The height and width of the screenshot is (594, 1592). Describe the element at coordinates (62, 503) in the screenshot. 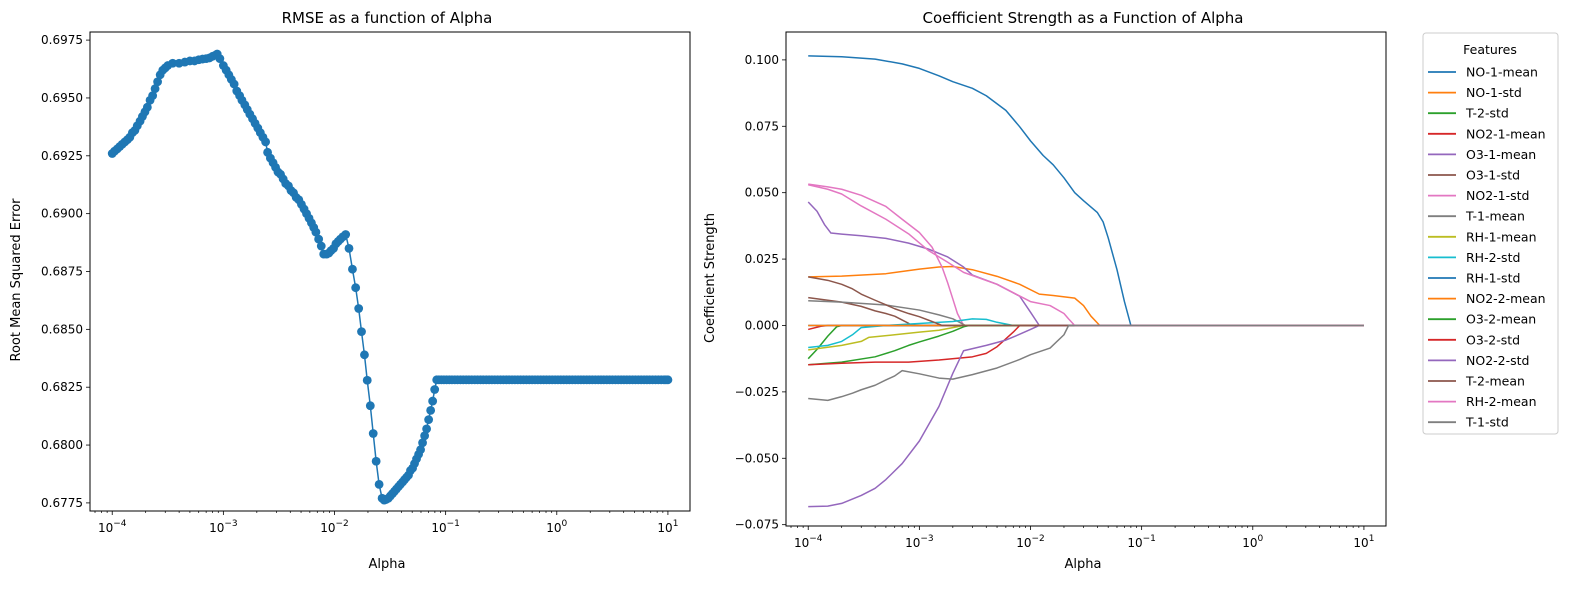

I see `rmse-y-tick-label: 0.6775` at that location.